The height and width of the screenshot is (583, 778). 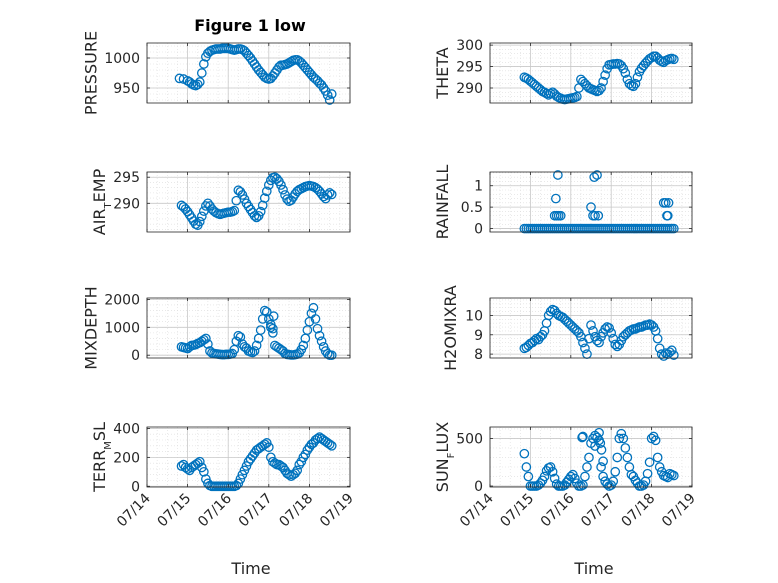 What do you see at coordinates (126, 458) in the screenshot?
I see `y-tick-label: 200` at bounding box center [126, 458].